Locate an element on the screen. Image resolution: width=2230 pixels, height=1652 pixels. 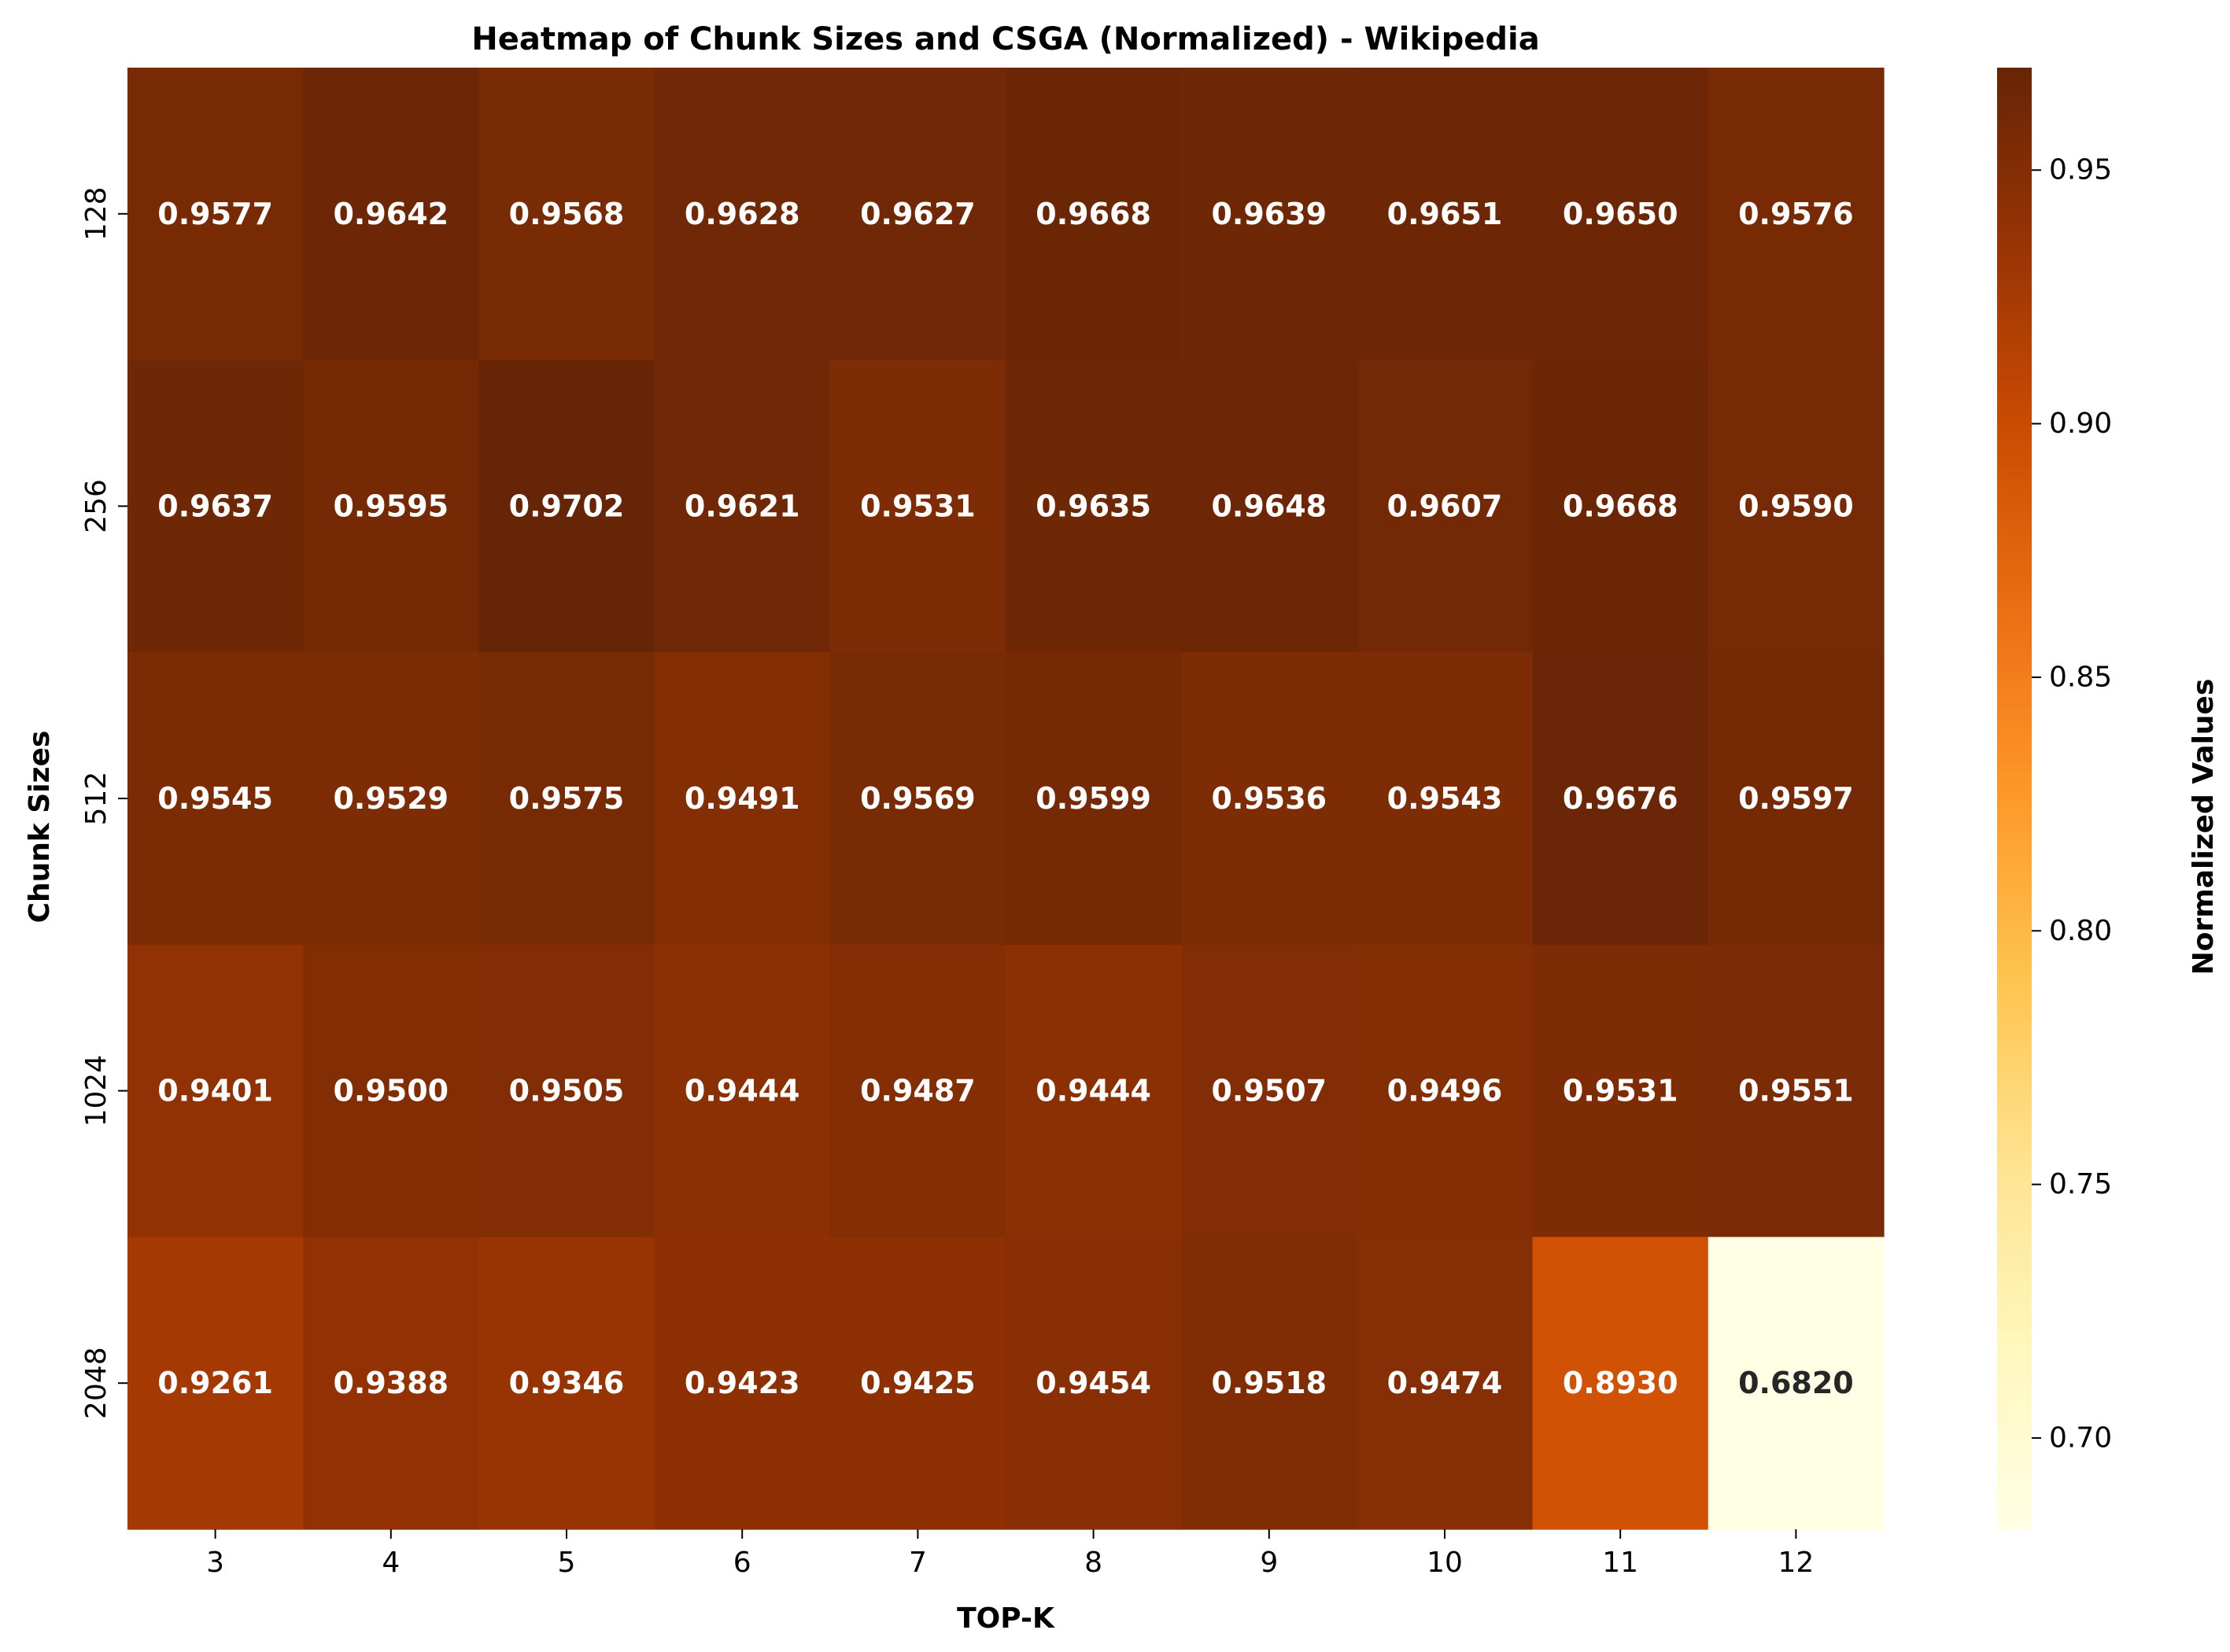
colorbar: 0.70 0.75 0.80 0.85 0.90 0.95 is located at coordinates (2054, 798).